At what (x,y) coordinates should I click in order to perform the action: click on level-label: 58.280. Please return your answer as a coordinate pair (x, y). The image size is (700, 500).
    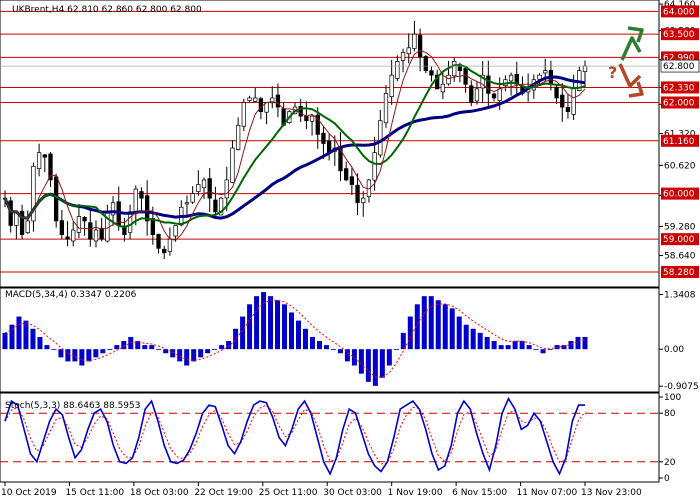
    Looking at the image, I should click on (679, 273).